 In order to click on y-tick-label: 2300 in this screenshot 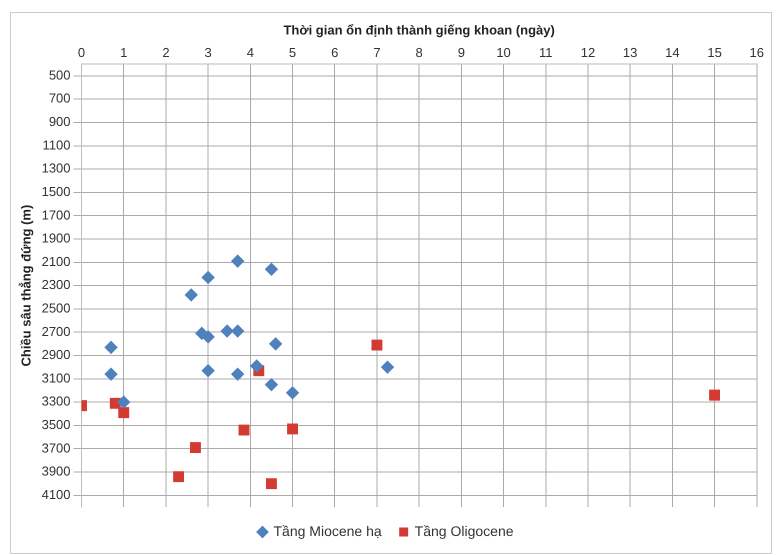, I will do `click(56, 284)`.